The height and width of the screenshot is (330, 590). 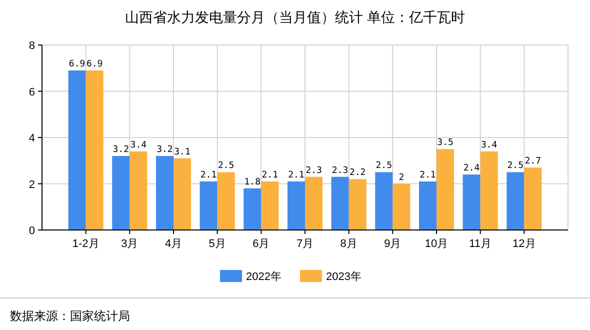 What do you see at coordinates (480, 244) in the screenshot?
I see `x-tick-label: 11月` at bounding box center [480, 244].